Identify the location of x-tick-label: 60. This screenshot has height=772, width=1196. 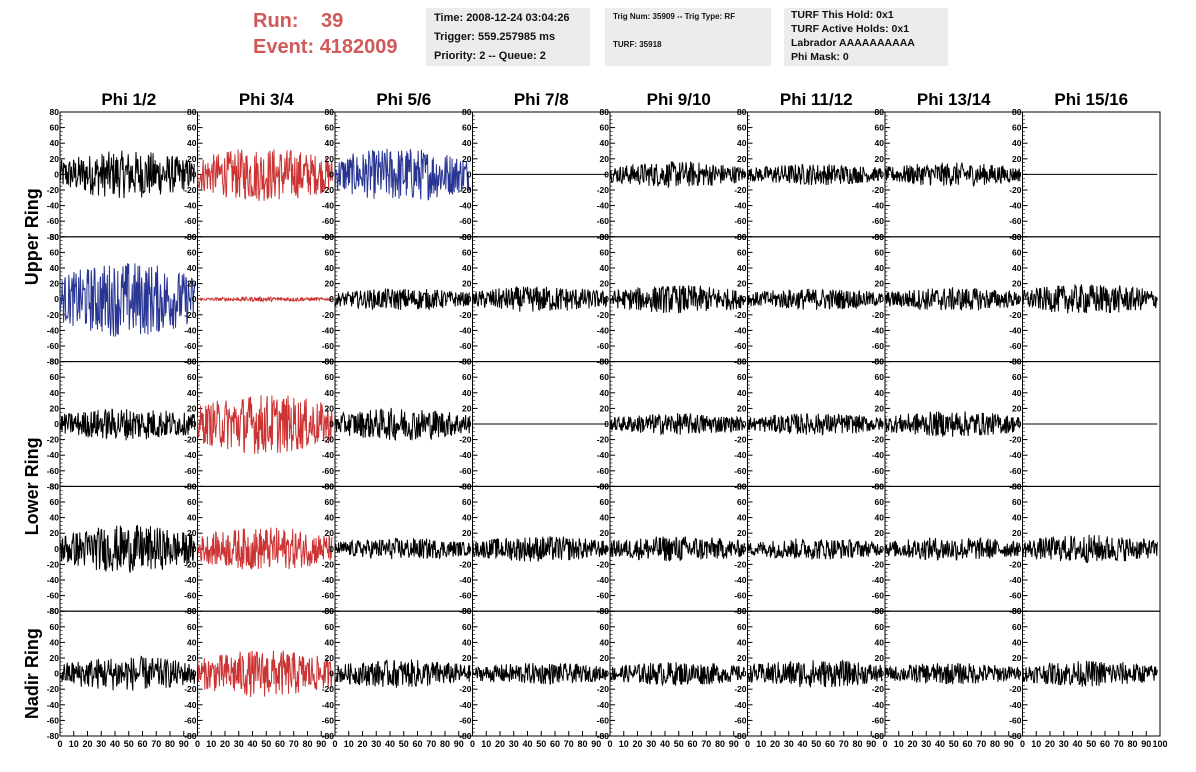
(830, 744).